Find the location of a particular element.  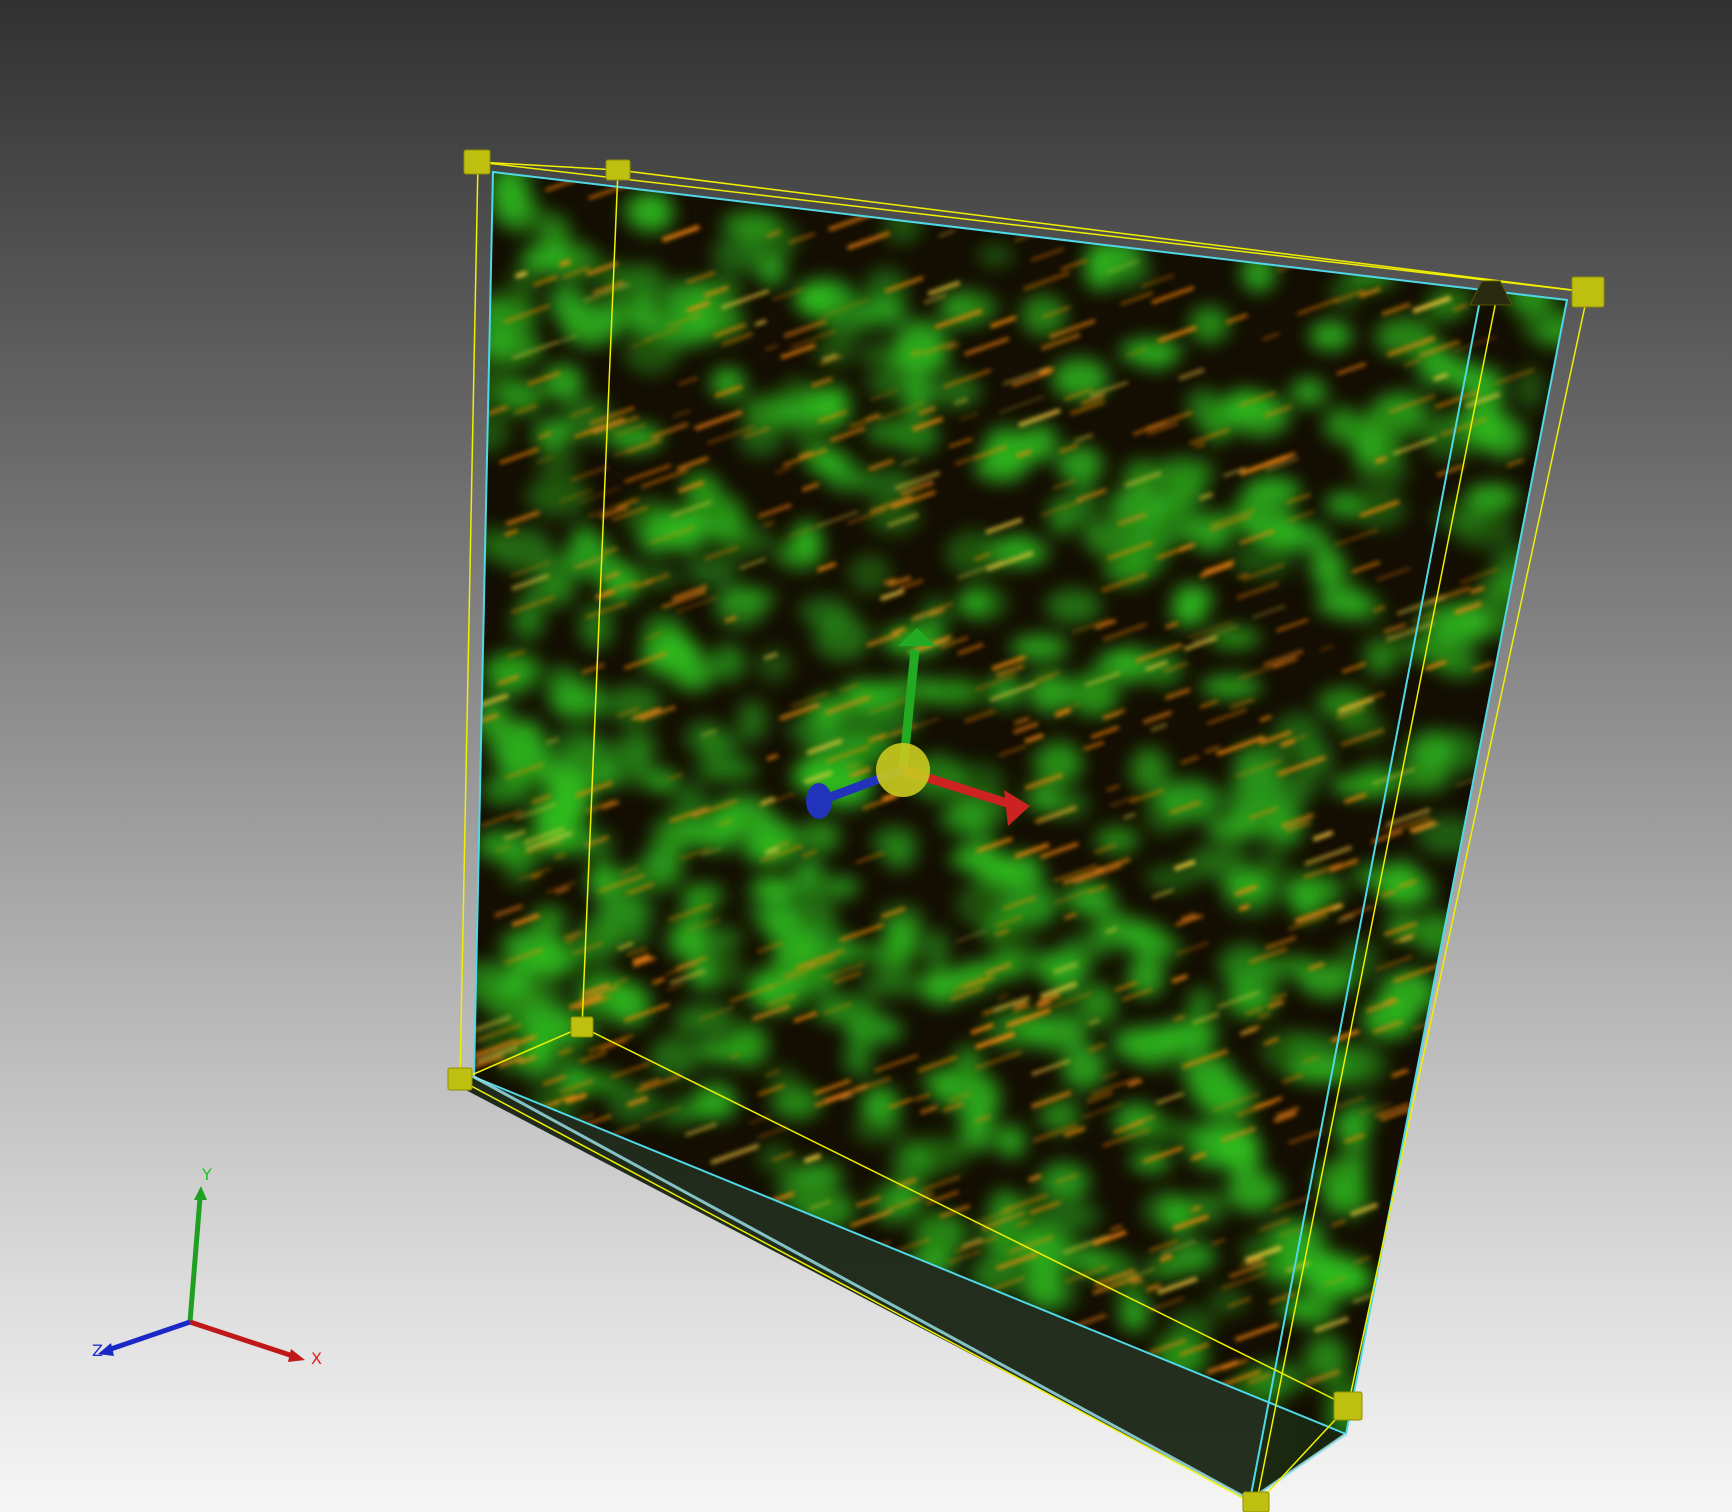

transform-gizmo is located at coordinates (918, 727).